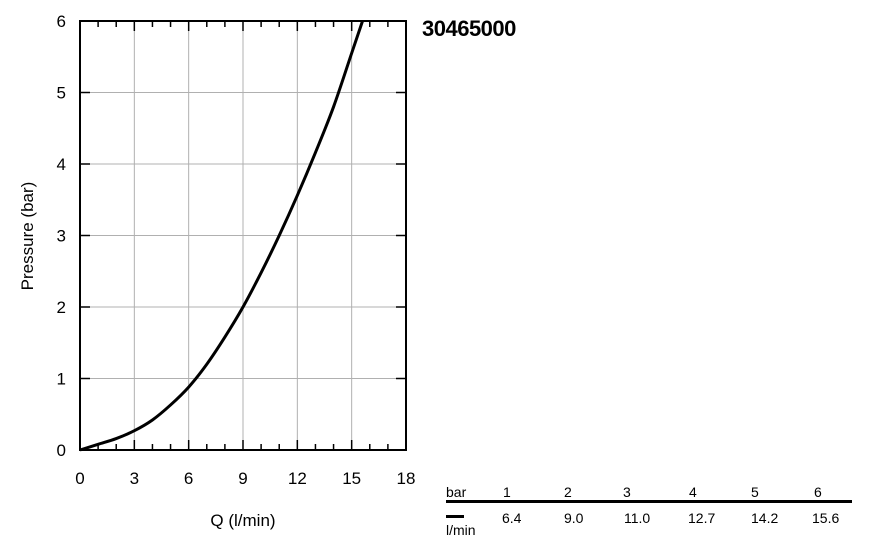 Image resolution: width=872 pixels, height=550 pixels. What do you see at coordinates (61, 93) in the screenshot?
I see `y-tick-label-5: 5` at bounding box center [61, 93].